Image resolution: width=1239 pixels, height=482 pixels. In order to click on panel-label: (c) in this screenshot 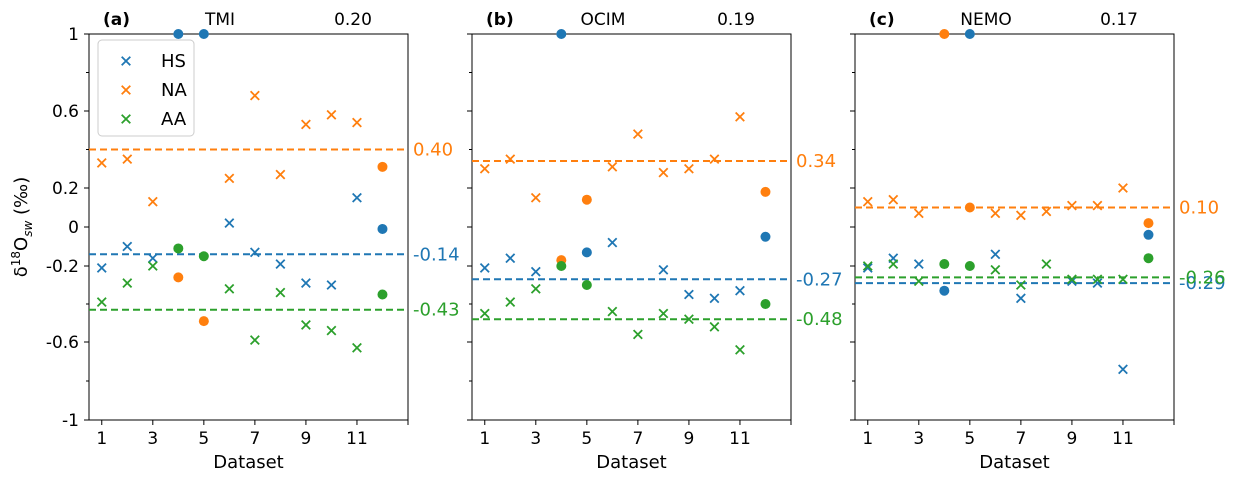, I will do `click(882, 20)`.